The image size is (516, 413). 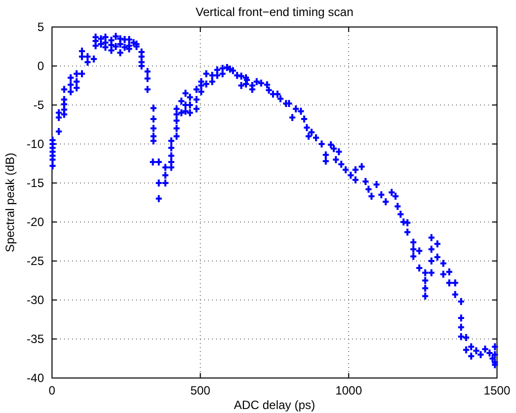 What do you see at coordinates (35, 339) in the screenshot?
I see `y-tick-label: -35` at bounding box center [35, 339].